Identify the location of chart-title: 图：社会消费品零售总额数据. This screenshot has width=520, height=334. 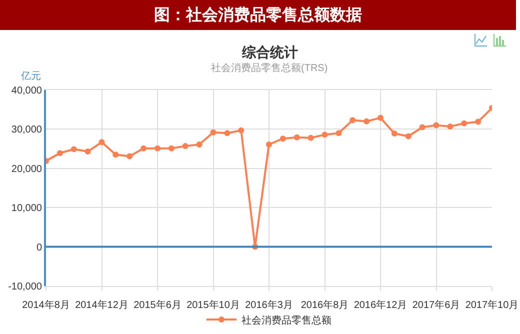
(258, 15).